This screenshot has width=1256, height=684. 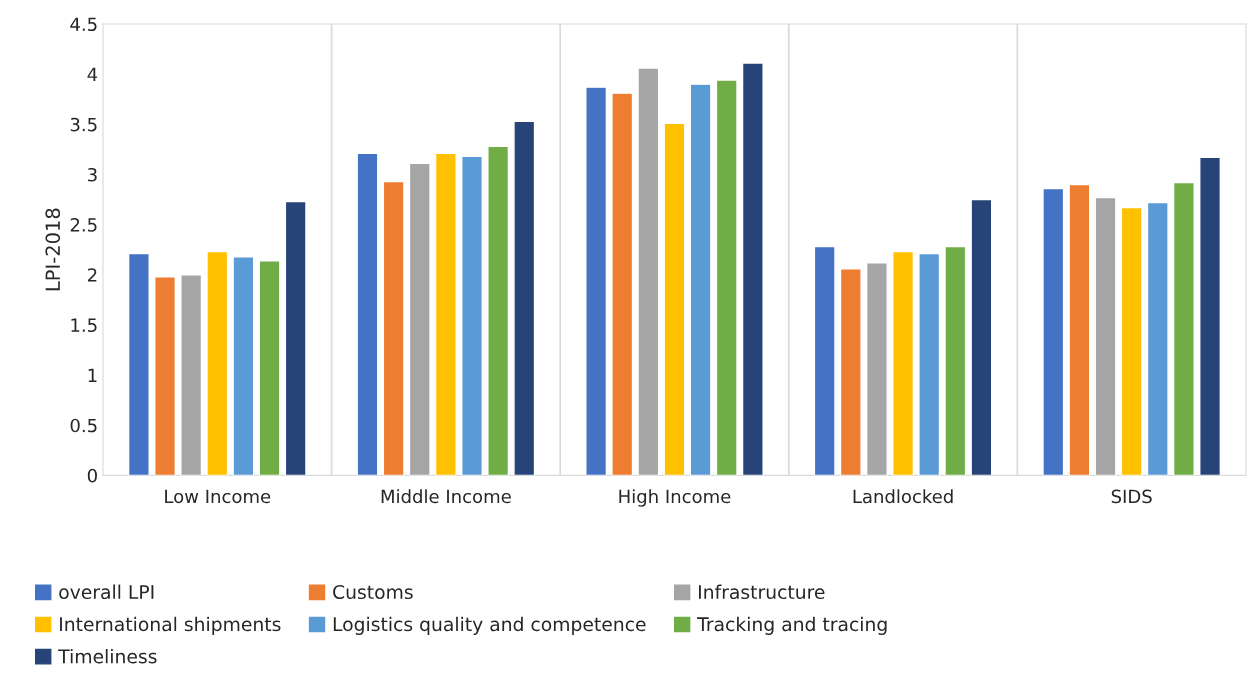 I want to click on x-tick-label: Landlocked, so click(x=903, y=496).